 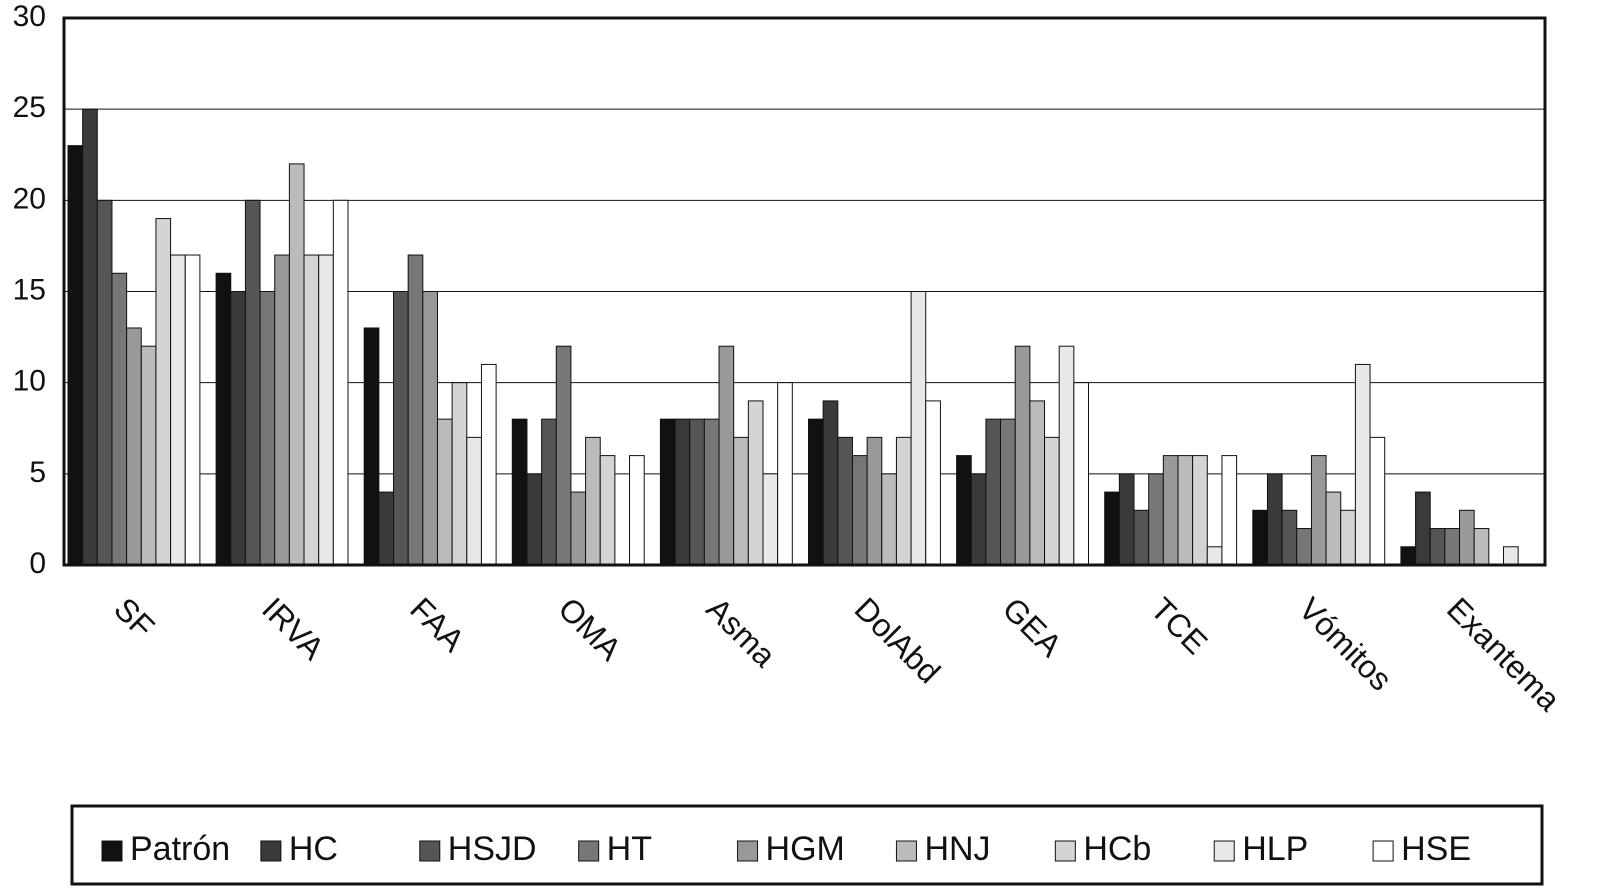 What do you see at coordinates (1275, 849) in the screenshot?
I see `legend-label: HLP` at bounding box center [1275, 849].